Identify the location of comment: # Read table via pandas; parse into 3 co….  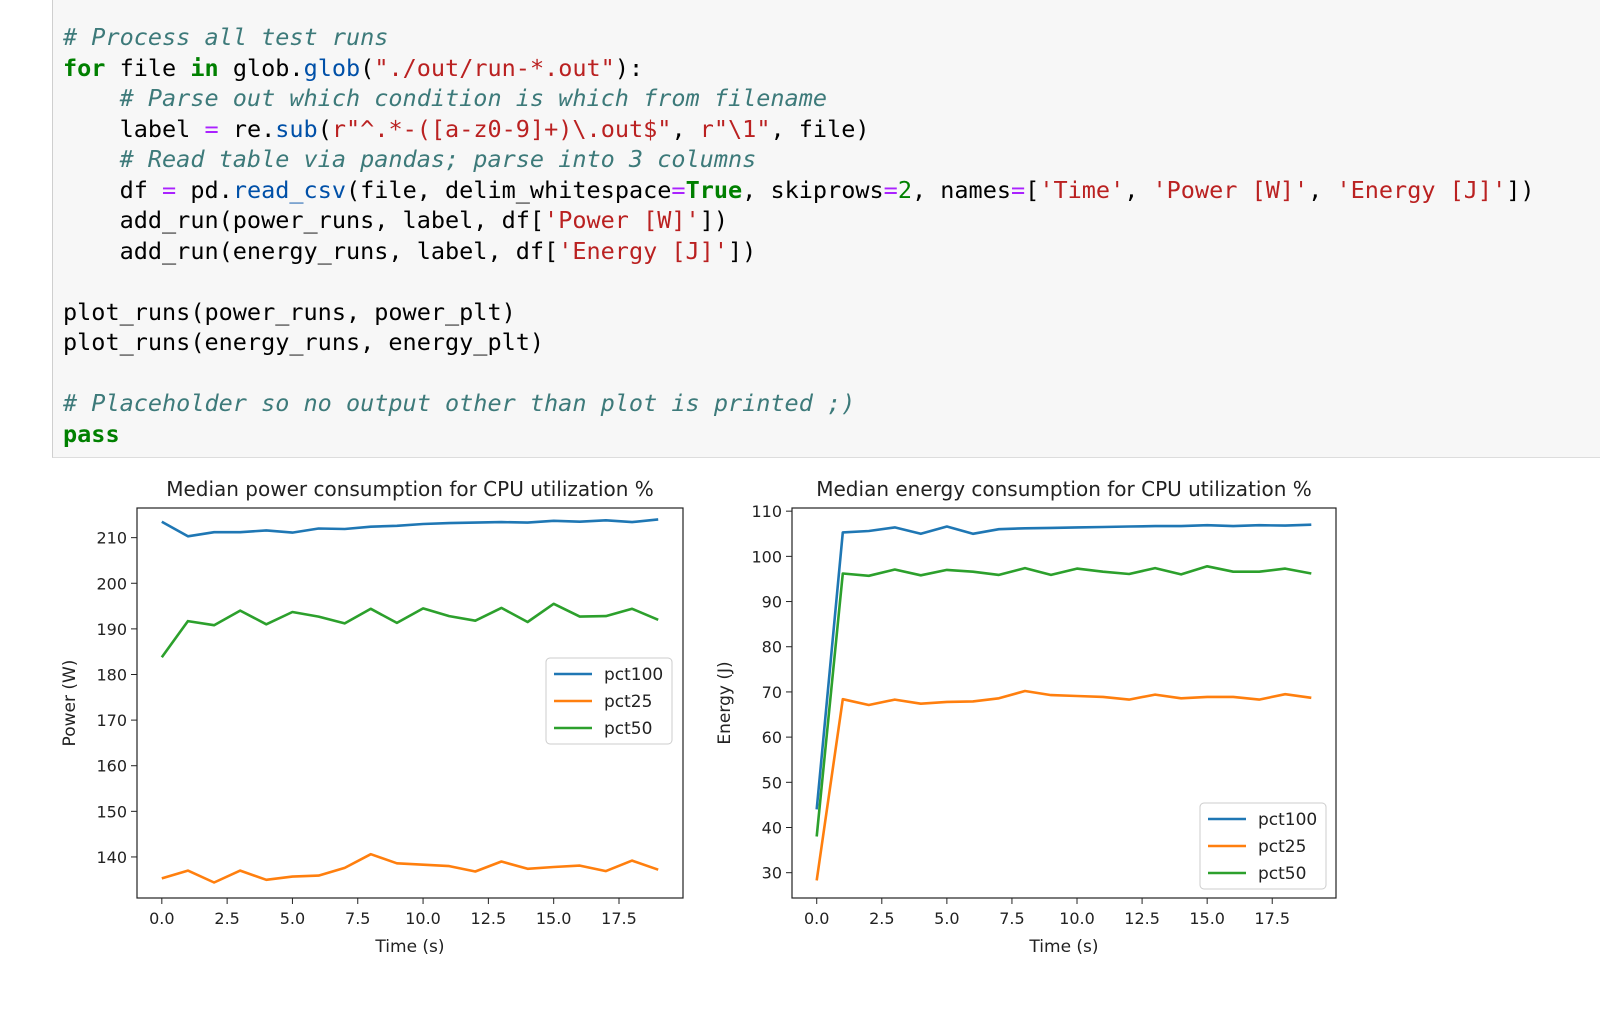
(438, 159).